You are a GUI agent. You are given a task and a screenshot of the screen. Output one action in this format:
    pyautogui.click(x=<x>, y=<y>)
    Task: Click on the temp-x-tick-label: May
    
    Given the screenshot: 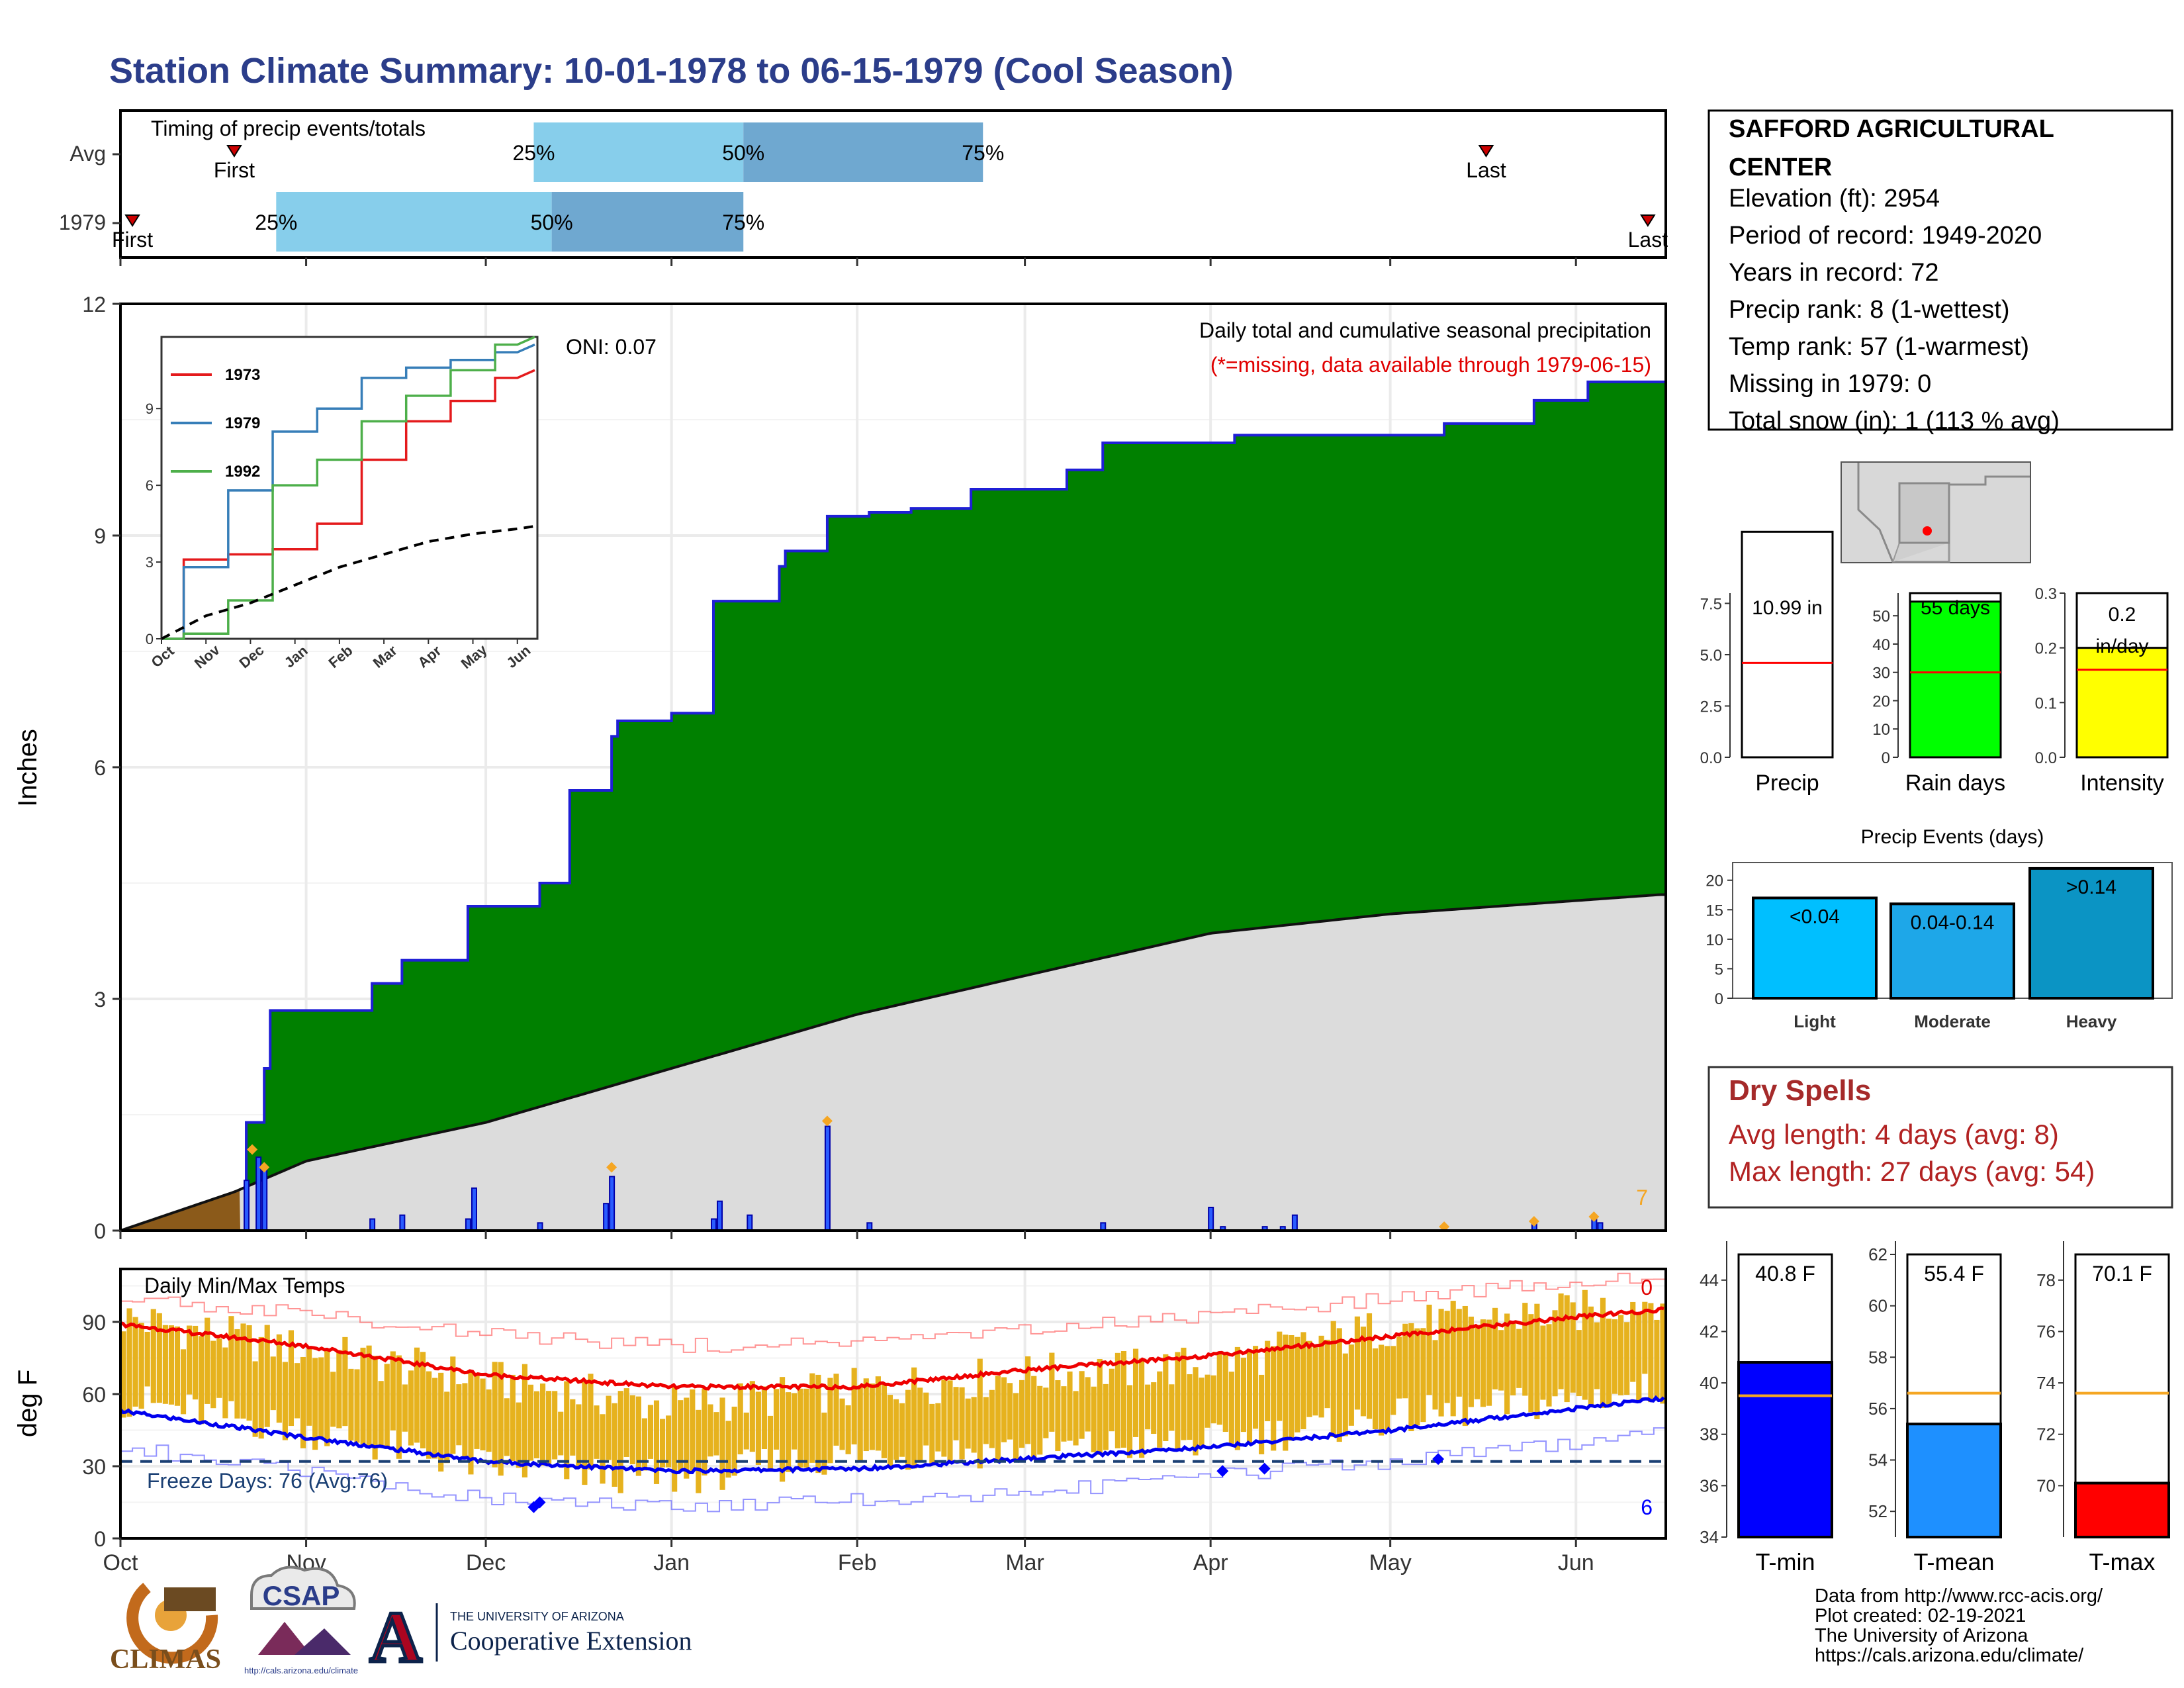 What is the action you would take?
    pyautogui.click(x=1390, y=1562)
    